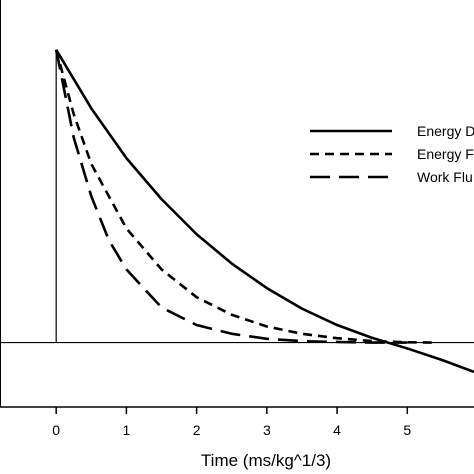 The image size is (474, 474). What do you see at coordinates (127, 430) in the screenshot?
I see `x-tick-label: 1` at bounding box center [127, 430].